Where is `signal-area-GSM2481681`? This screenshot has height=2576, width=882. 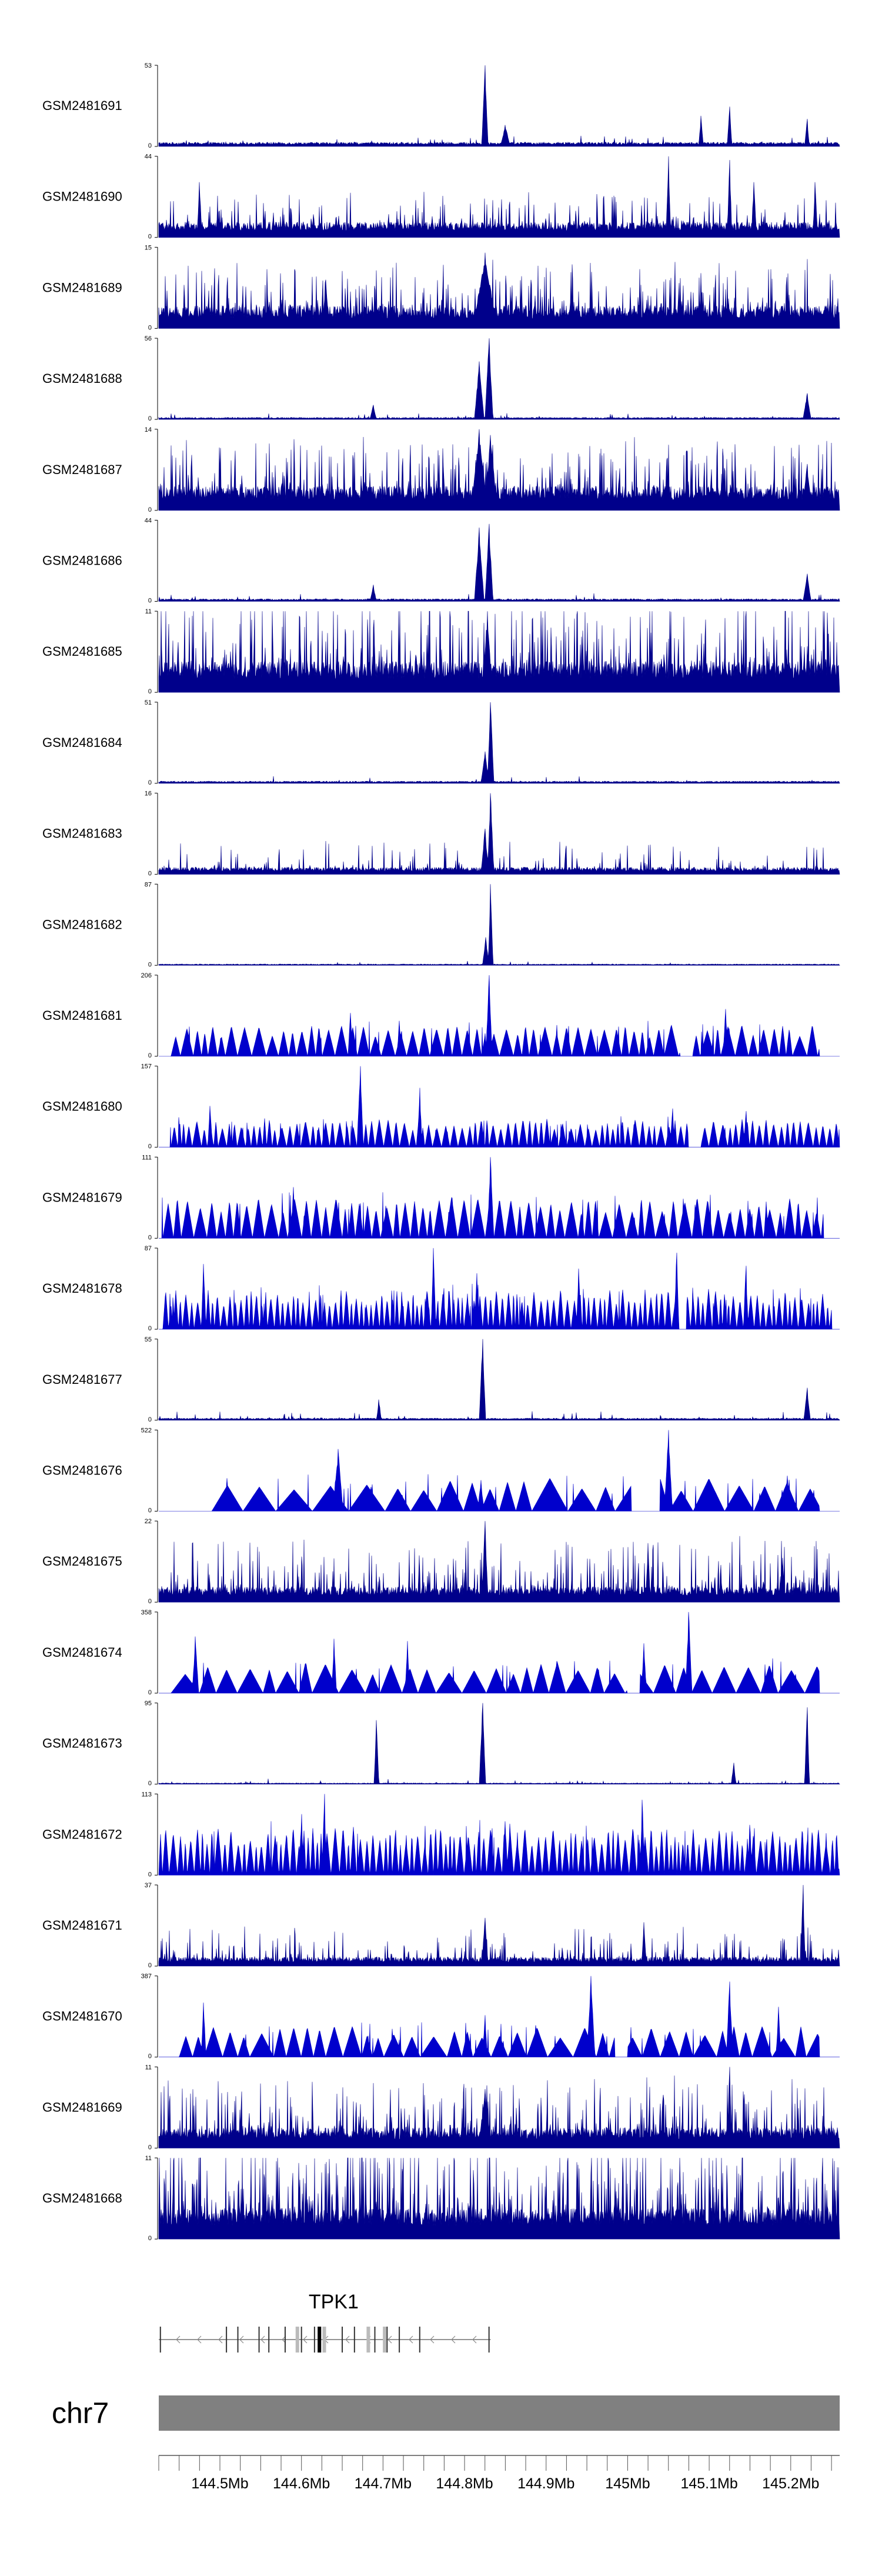
signal-area-GSM2481681 is located at coordinates (499, 1016).